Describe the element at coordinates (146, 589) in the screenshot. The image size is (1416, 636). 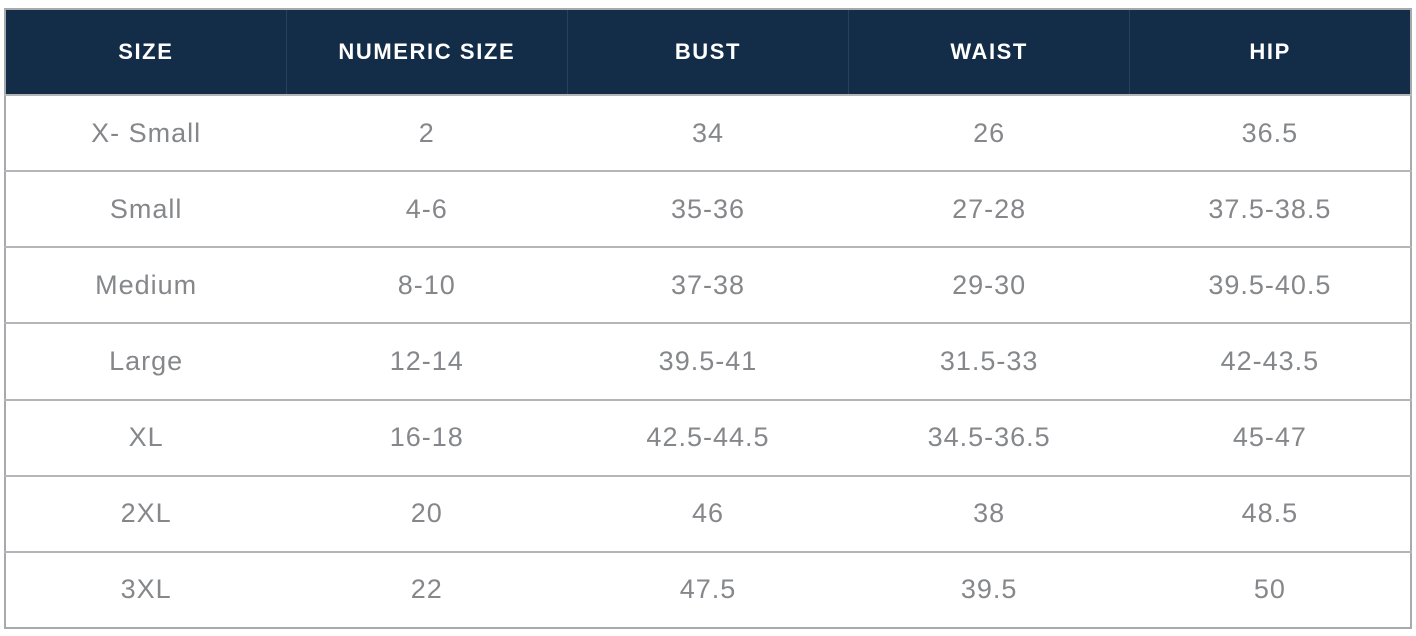
I see `table-cell: 3XL` at that location.